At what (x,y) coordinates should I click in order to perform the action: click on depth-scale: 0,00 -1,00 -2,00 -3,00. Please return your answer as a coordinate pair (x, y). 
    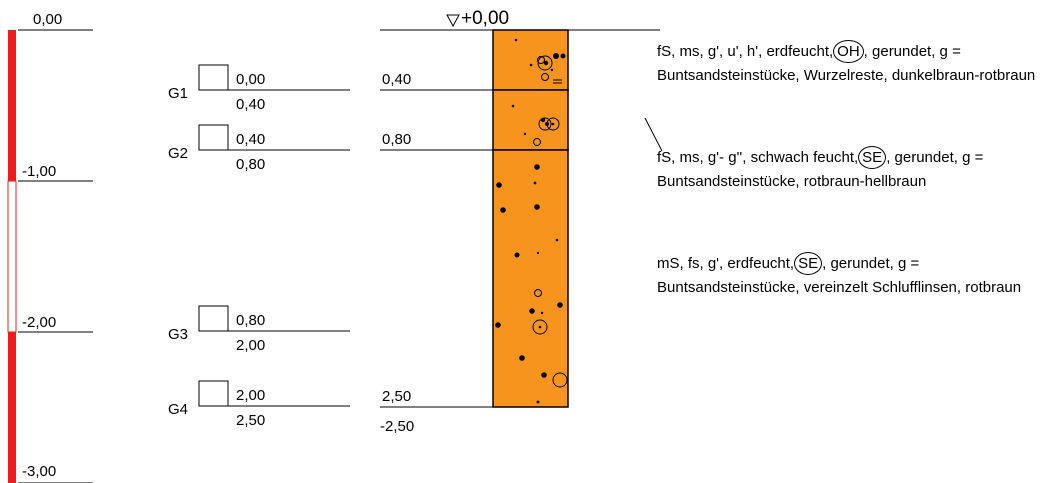
    Looking at the image, I should click on (50, 247).